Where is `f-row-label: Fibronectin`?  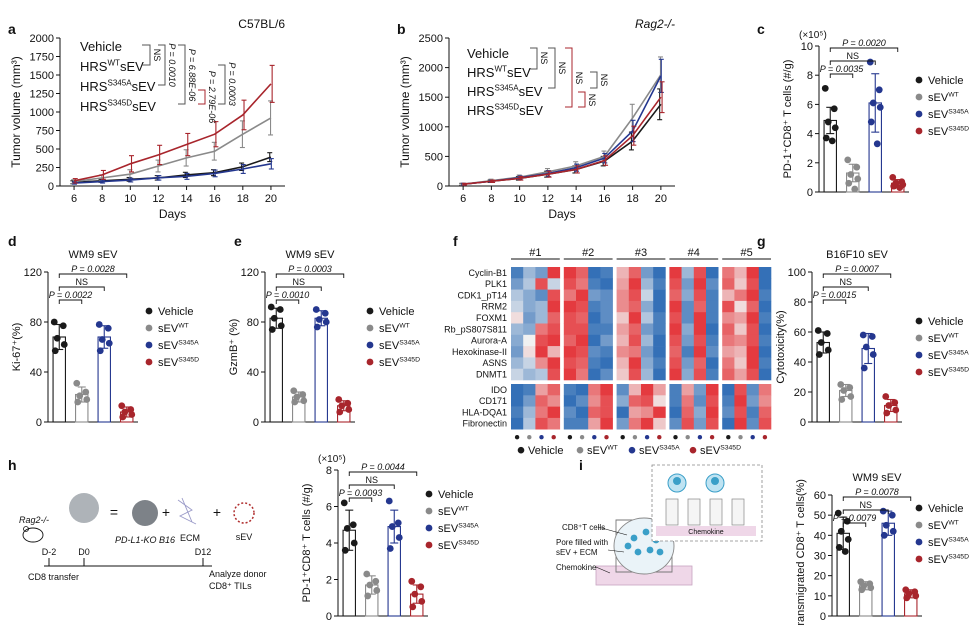 f-row-label: Fibronectin is located at coordinates (484, 424).